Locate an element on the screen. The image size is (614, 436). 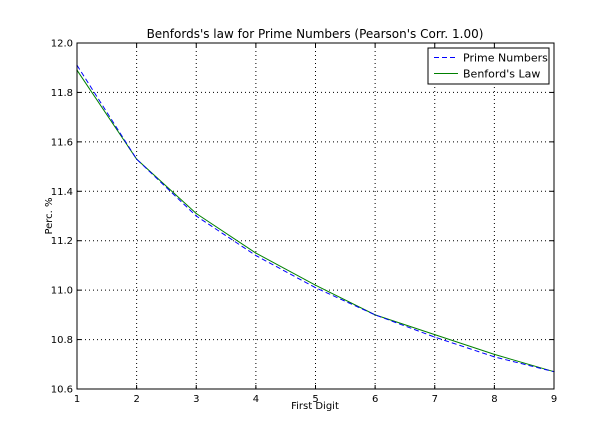
y-tick-label: 10.6 is located at coordinates (62, 390).